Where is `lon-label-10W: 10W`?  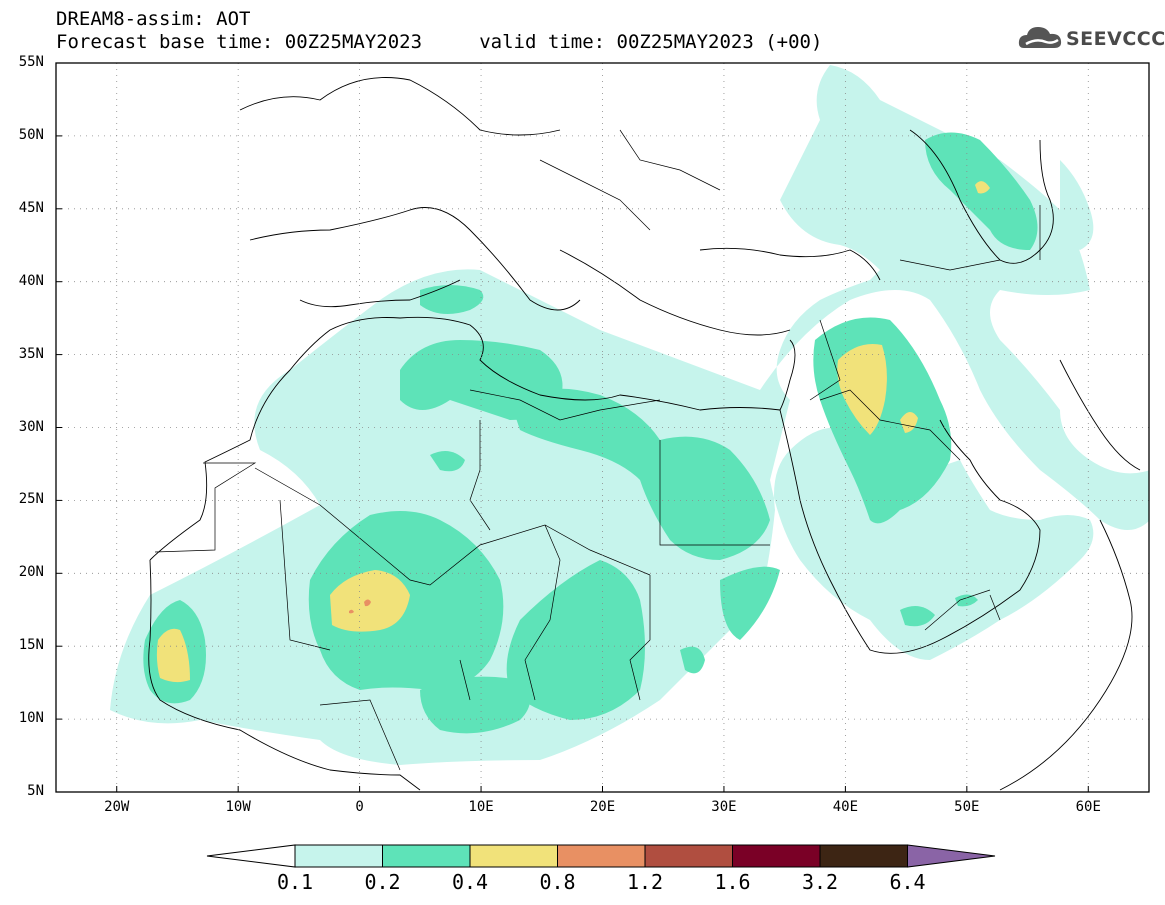
lon-label-10W: 10W is located at coordinates (238, 807).